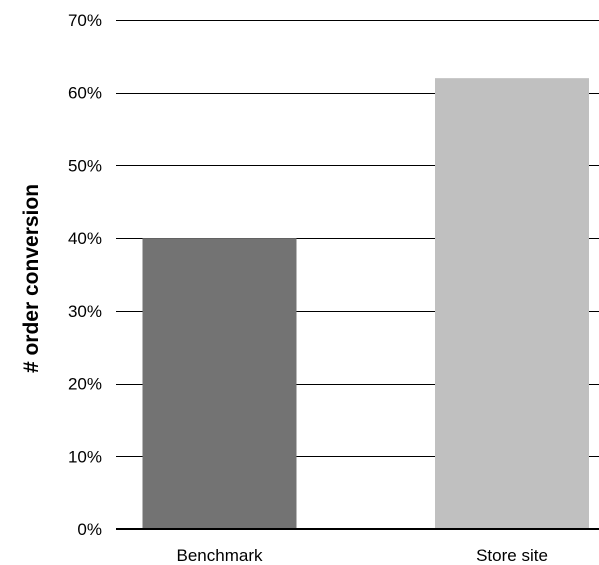 This screenshot has height=565, width=599. What do you see at coordinates (85, 311) in the screenshot?
I see `y-tick-label: 30%` at bounding box center [85, 311].